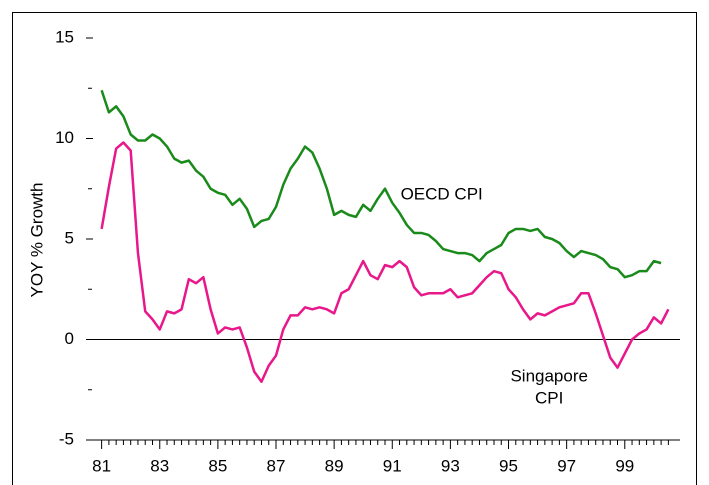  I want to click on x-tick-label: 91, so click(392, 465).